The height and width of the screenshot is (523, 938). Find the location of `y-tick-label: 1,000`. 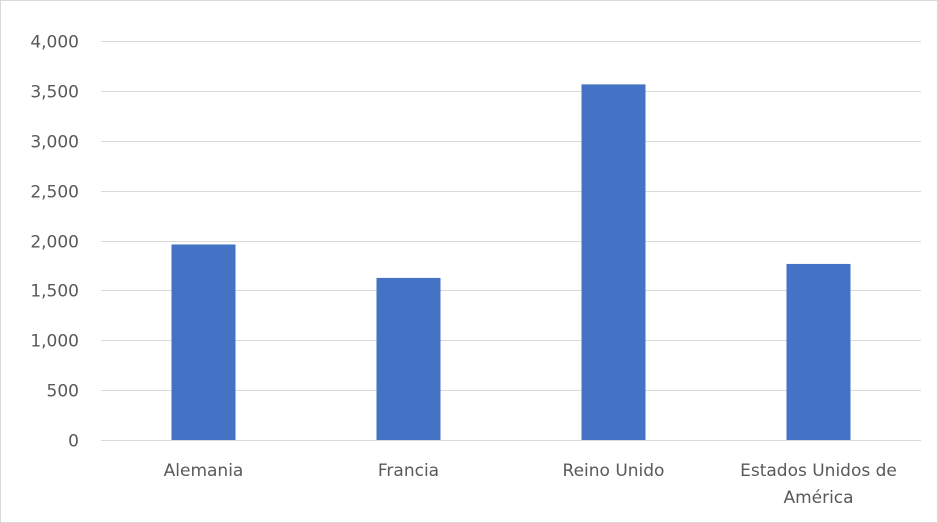

y-tick-label: 1,000 is located at coordinates (54, 342).